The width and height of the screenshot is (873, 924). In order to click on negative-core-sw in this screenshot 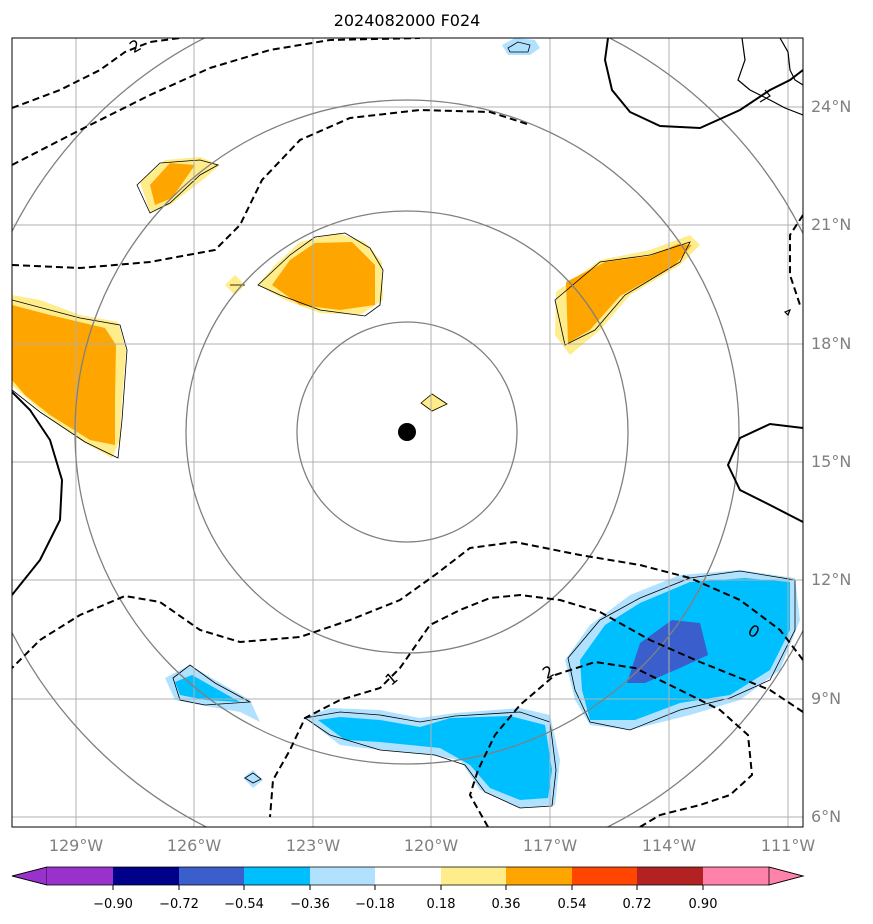, I will do `click(207, 688)`.